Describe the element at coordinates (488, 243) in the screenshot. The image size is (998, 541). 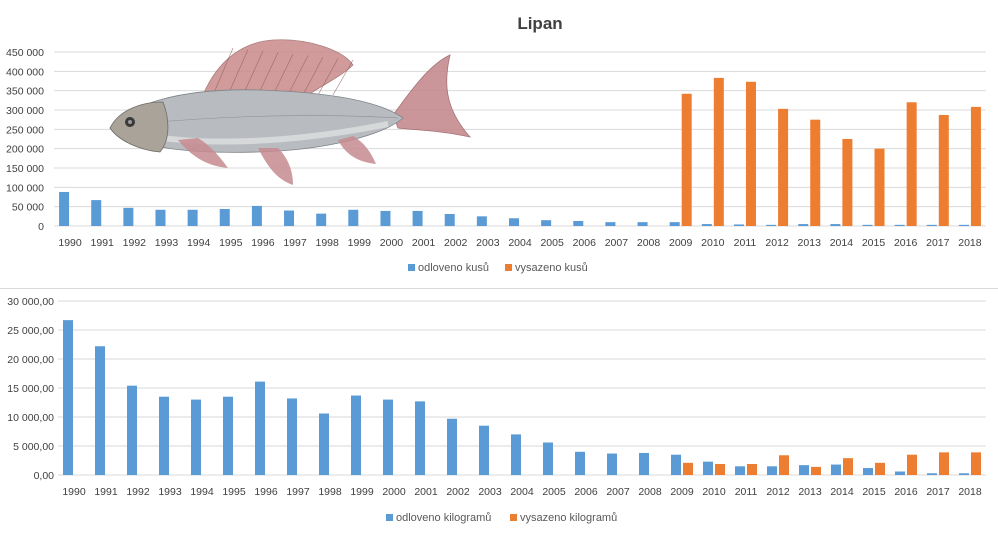
I see `x-tick-label: 2003` at that location.